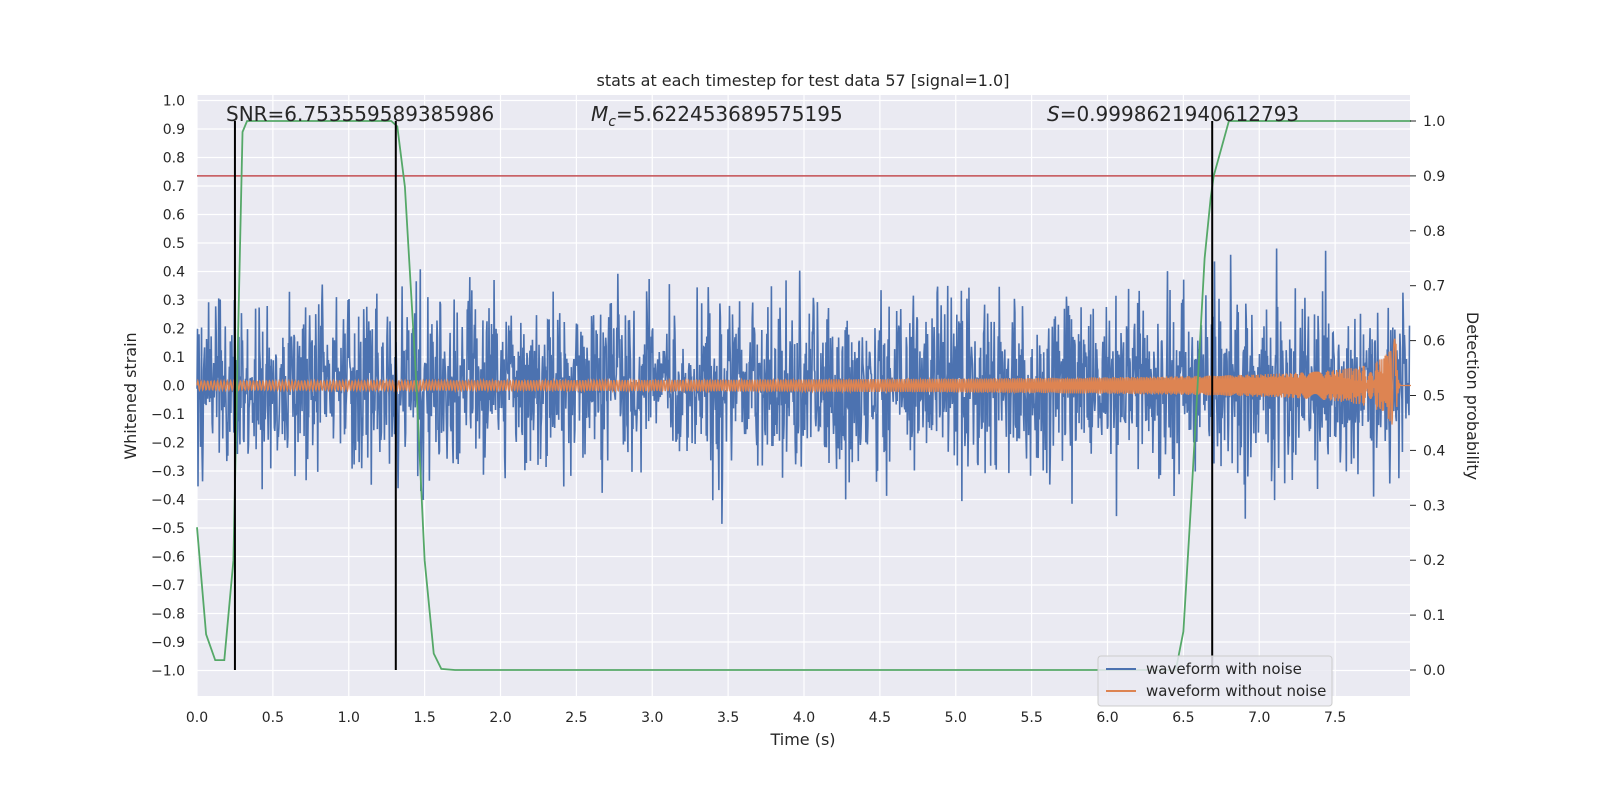  What do you see at coordinates (424, 718) in the screenshot?
I see `x-tick-label: 1.5` at bounding box center [424, 718].